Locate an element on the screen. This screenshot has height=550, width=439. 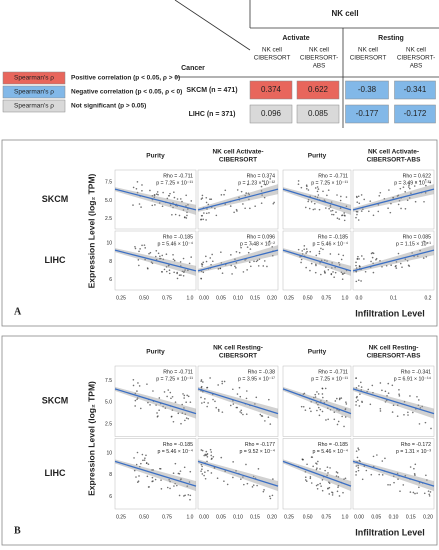
stat-annotation: p = 5.46 × 10⁻⁴ is located at coordinates (330, 452).